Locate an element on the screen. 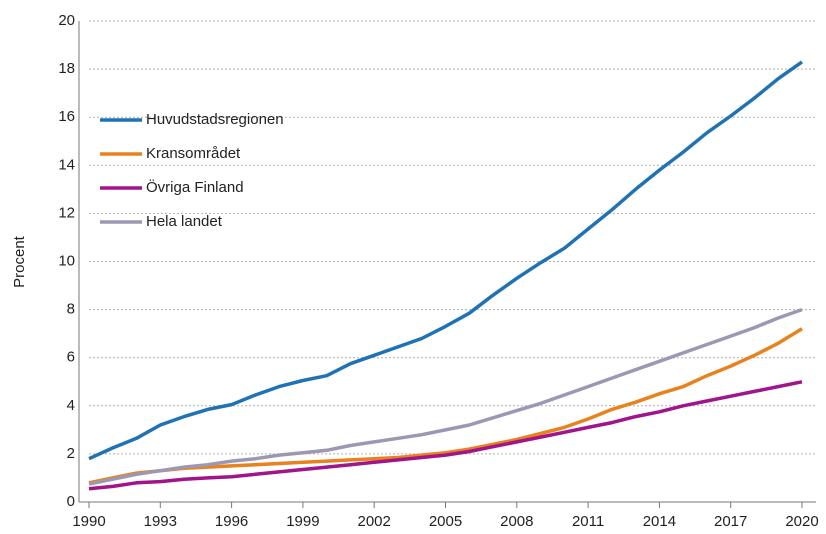 The image size is (826, 534). y-tick-label: 12 is located at coordinates (66, 212).